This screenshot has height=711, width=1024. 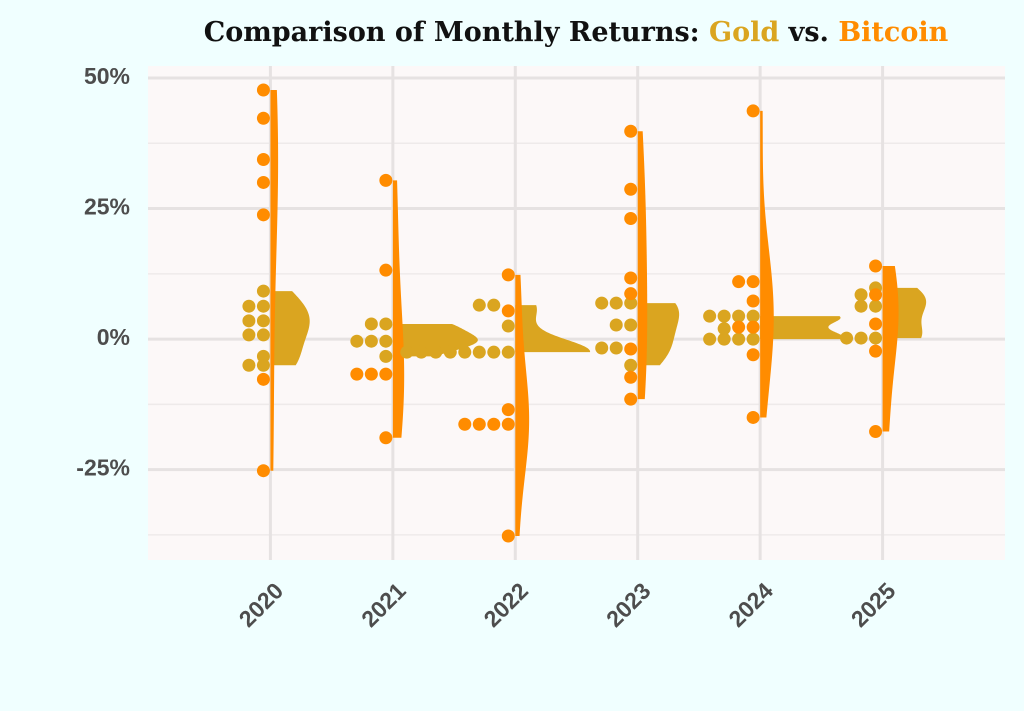 I want to click on title-gold: Gold, so click(x=744, y=32).